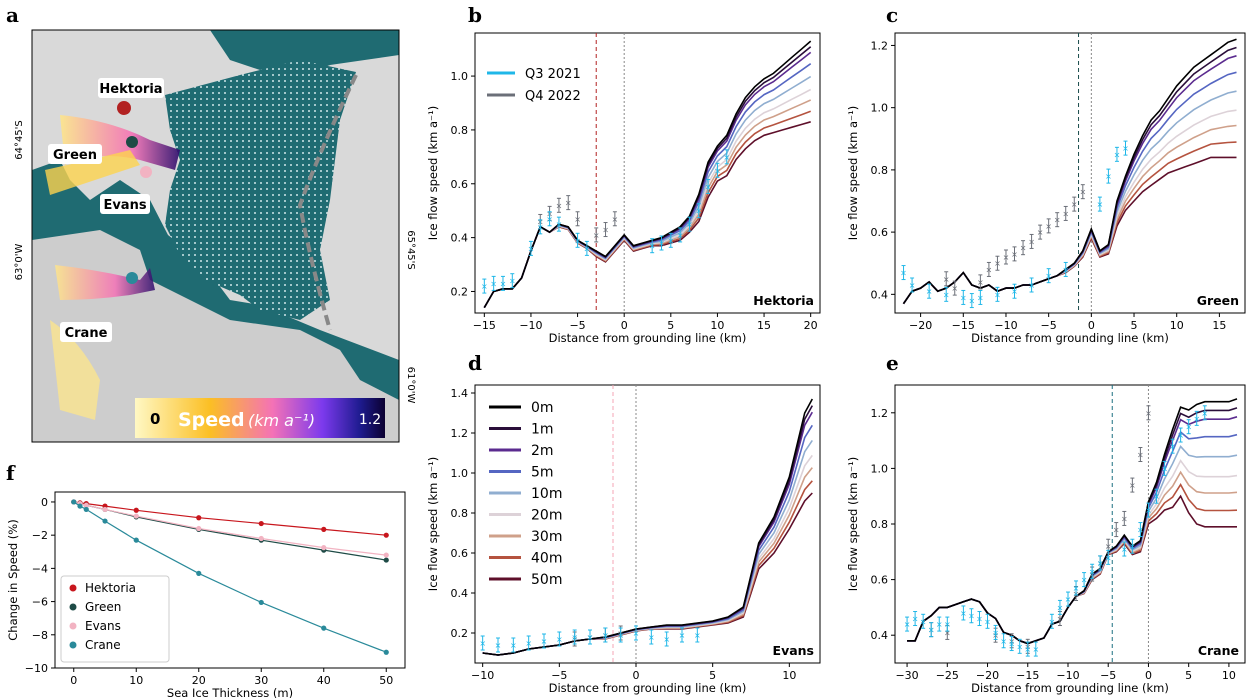 The height and width of the screenshot is (698, 1254). Describe the element at coordinates (1218, 300) in the screenshot. I see `glacier-name: Green` at that location.